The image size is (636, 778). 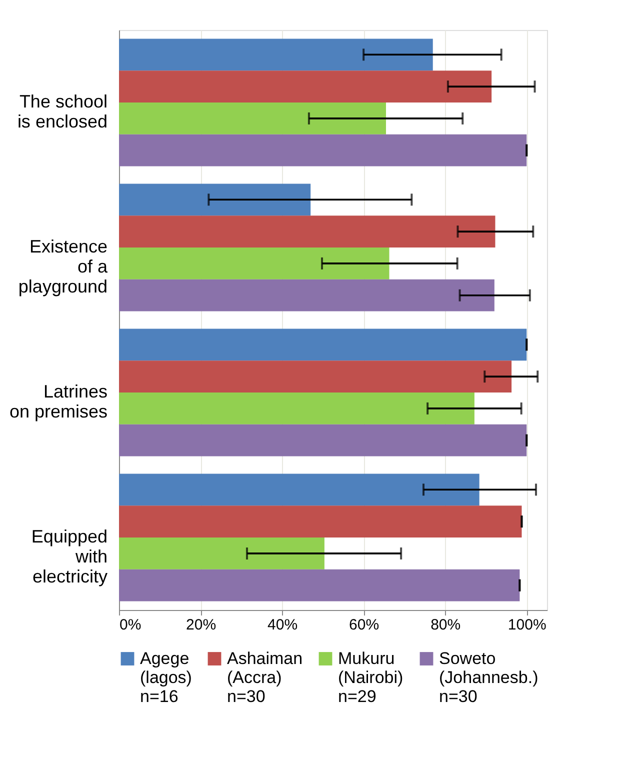 What do you see at coordinates (63, 266) in the screenshot?
I see `y-tick-label: Existence of a playground` at bounding box center [63, 266].